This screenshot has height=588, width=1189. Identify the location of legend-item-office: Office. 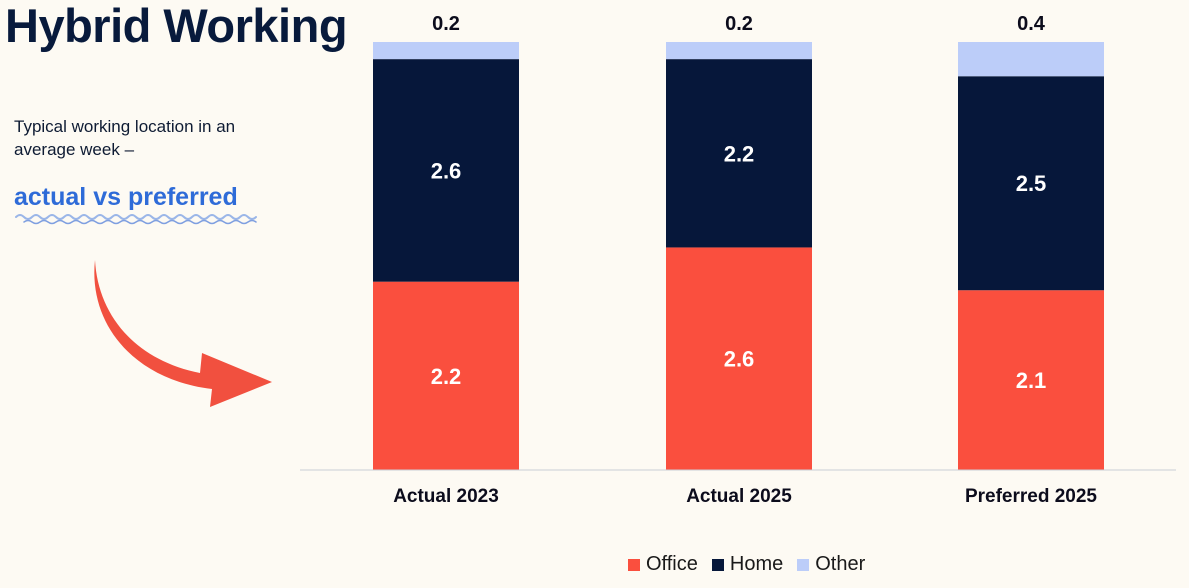
(663, 564).